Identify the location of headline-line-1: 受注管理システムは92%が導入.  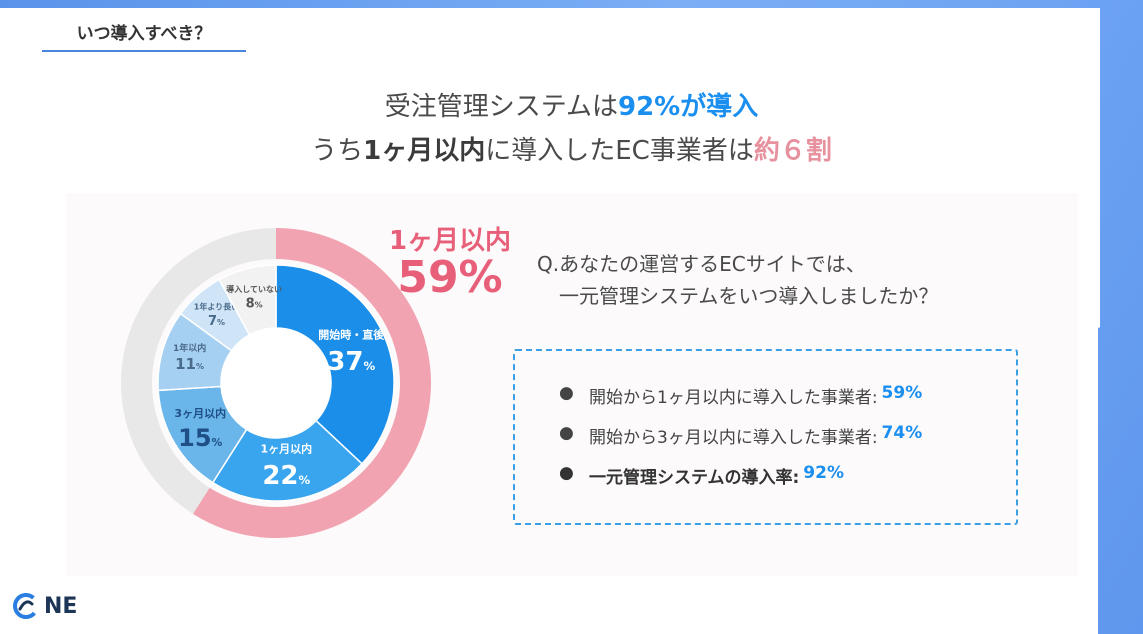
(571, 104).